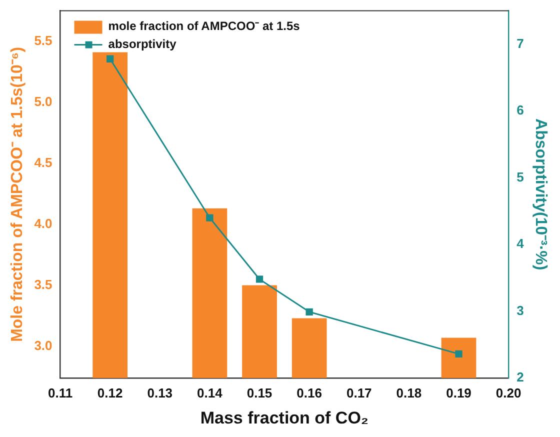 The width and height of the screenshot is (560, 437). I want to click on y-tick-label: 5.5, so click(43, 40).